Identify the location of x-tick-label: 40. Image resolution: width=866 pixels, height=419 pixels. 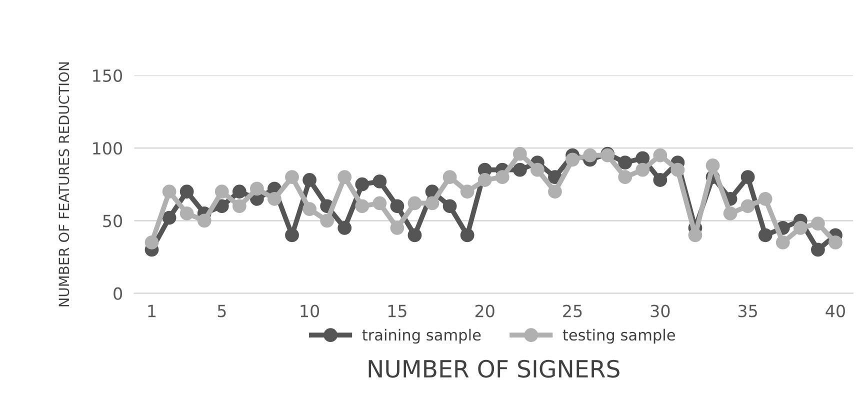
(835, 311).